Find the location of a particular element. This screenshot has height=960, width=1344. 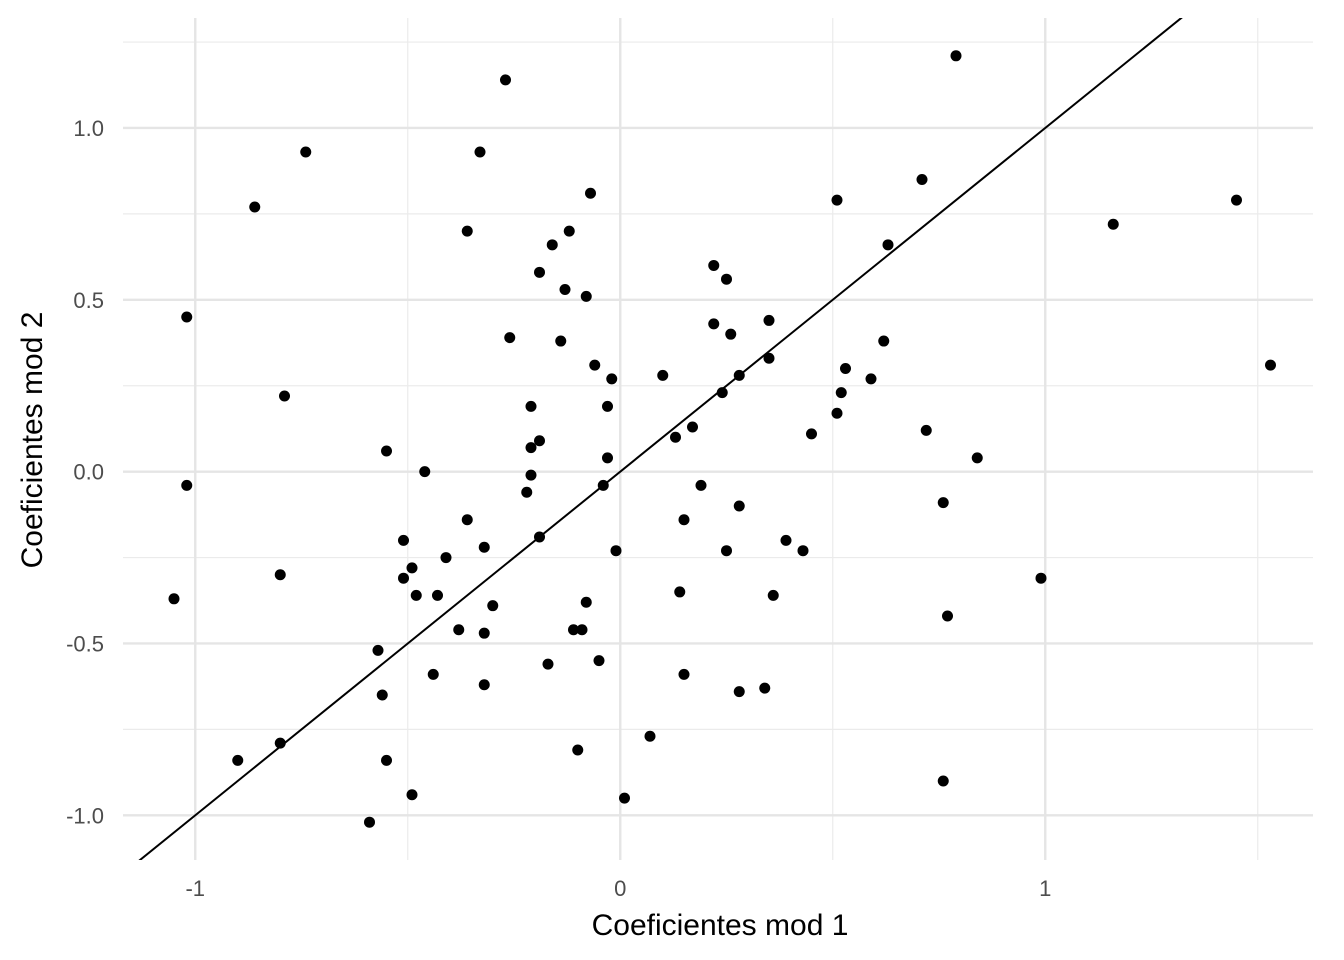

x-tick-label: 0 is located at coordinates (620, 888).